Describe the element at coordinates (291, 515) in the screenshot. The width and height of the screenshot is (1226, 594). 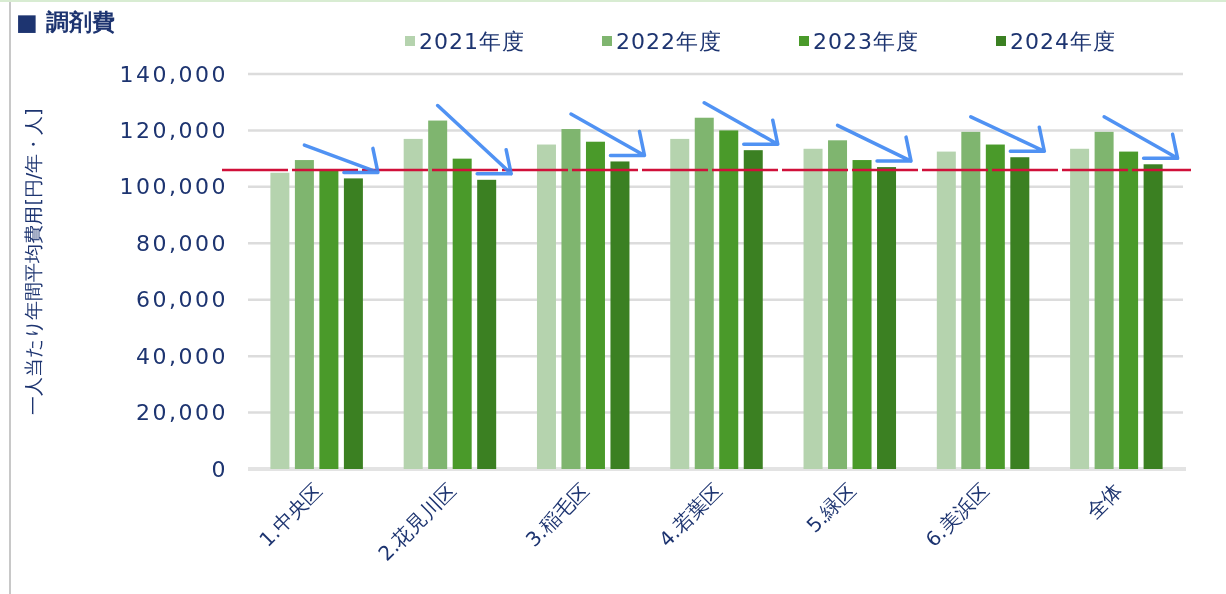
I see `x-tick-label: 1.中央区` at that location.